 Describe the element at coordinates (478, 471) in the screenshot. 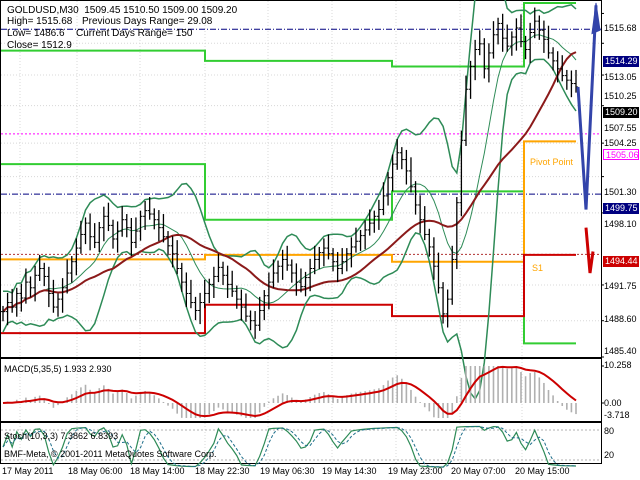

I see `time-axis-tick: 20 May 07:00` at that location.